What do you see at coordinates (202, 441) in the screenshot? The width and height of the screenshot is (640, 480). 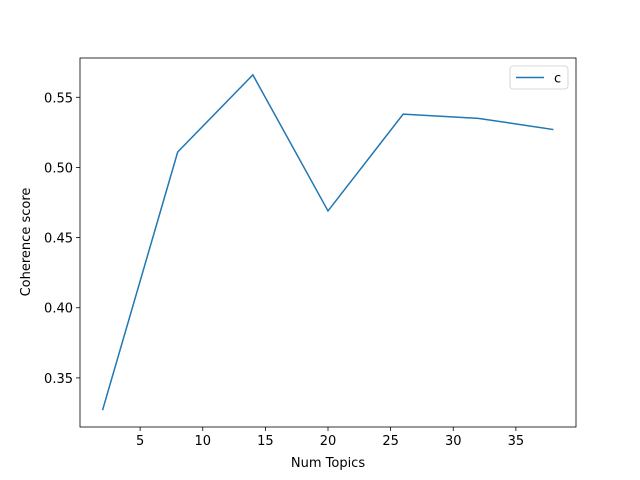 I see `x-tick-label: 10` at bounding box center [202, 441].